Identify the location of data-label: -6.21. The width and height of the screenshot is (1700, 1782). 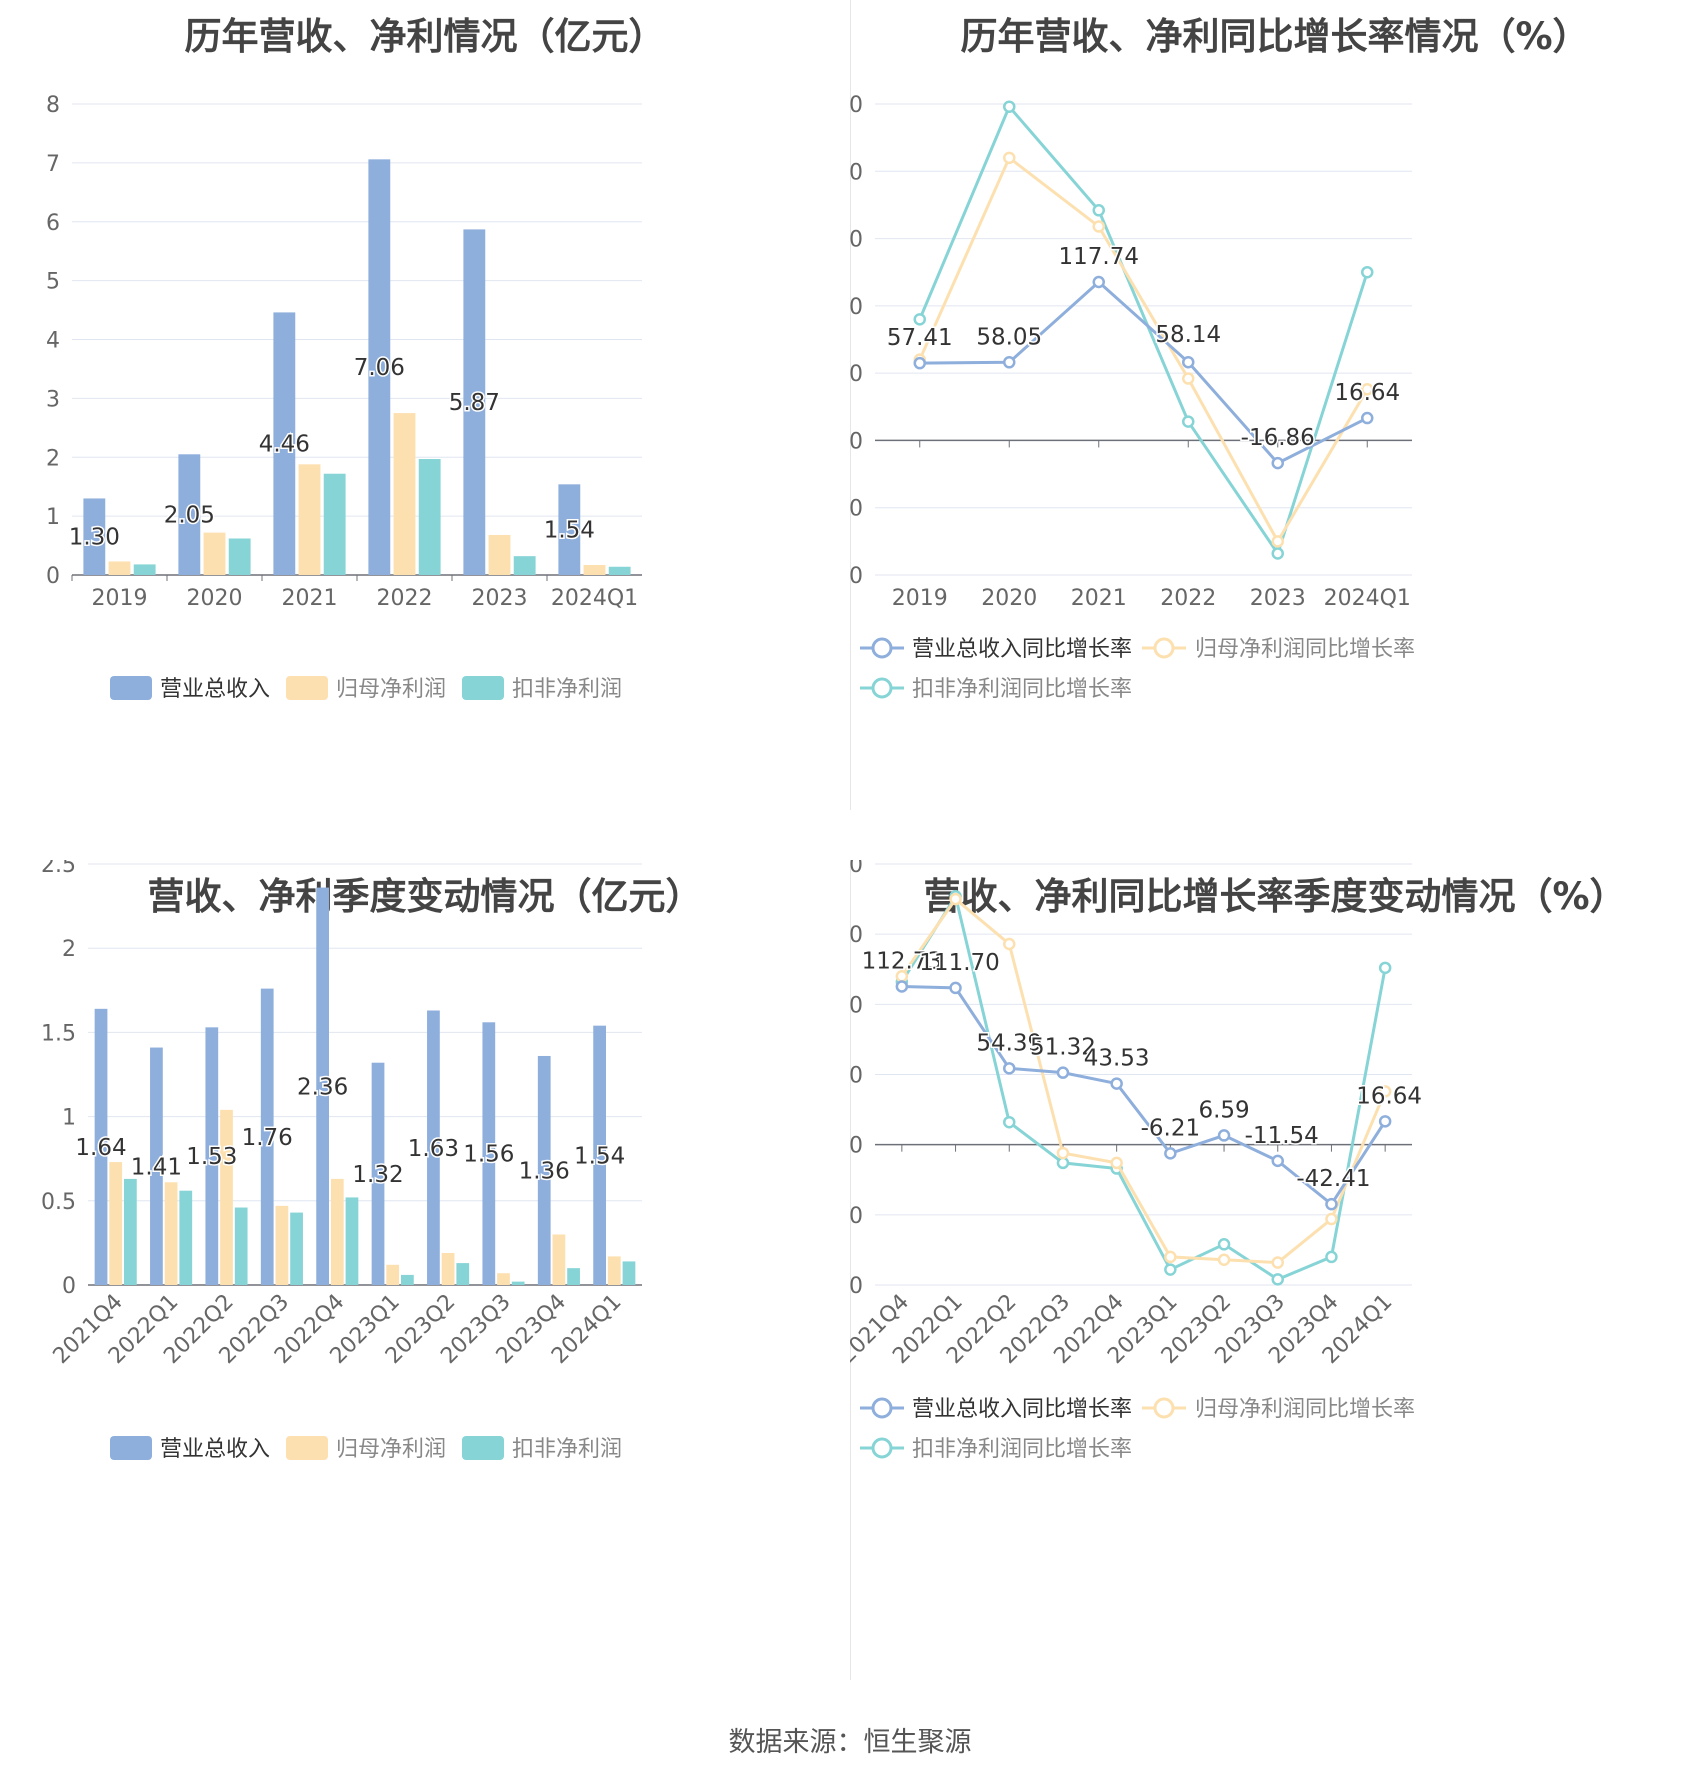
(1171, 1128).